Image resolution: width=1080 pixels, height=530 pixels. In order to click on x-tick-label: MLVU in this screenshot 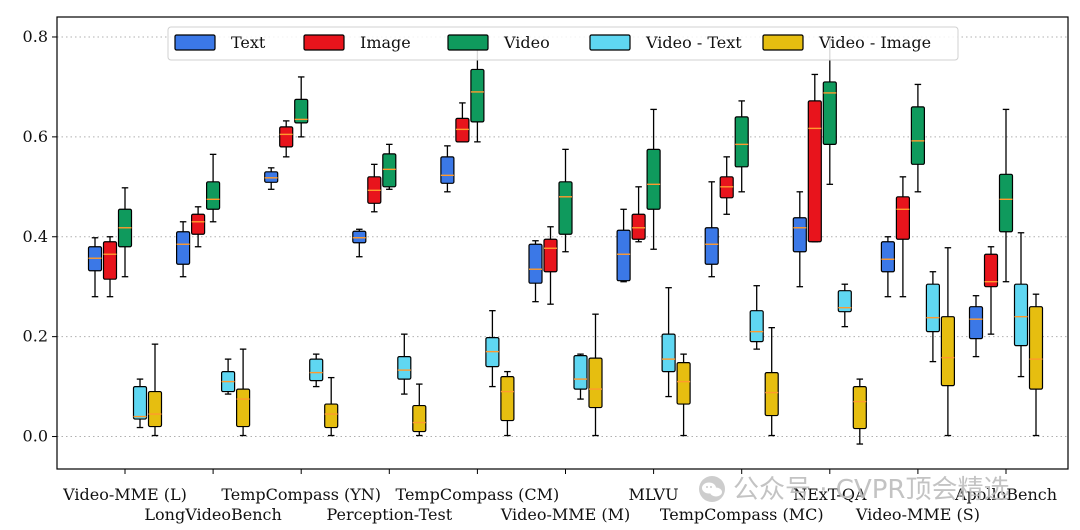, I will do `click(654, 494)`.